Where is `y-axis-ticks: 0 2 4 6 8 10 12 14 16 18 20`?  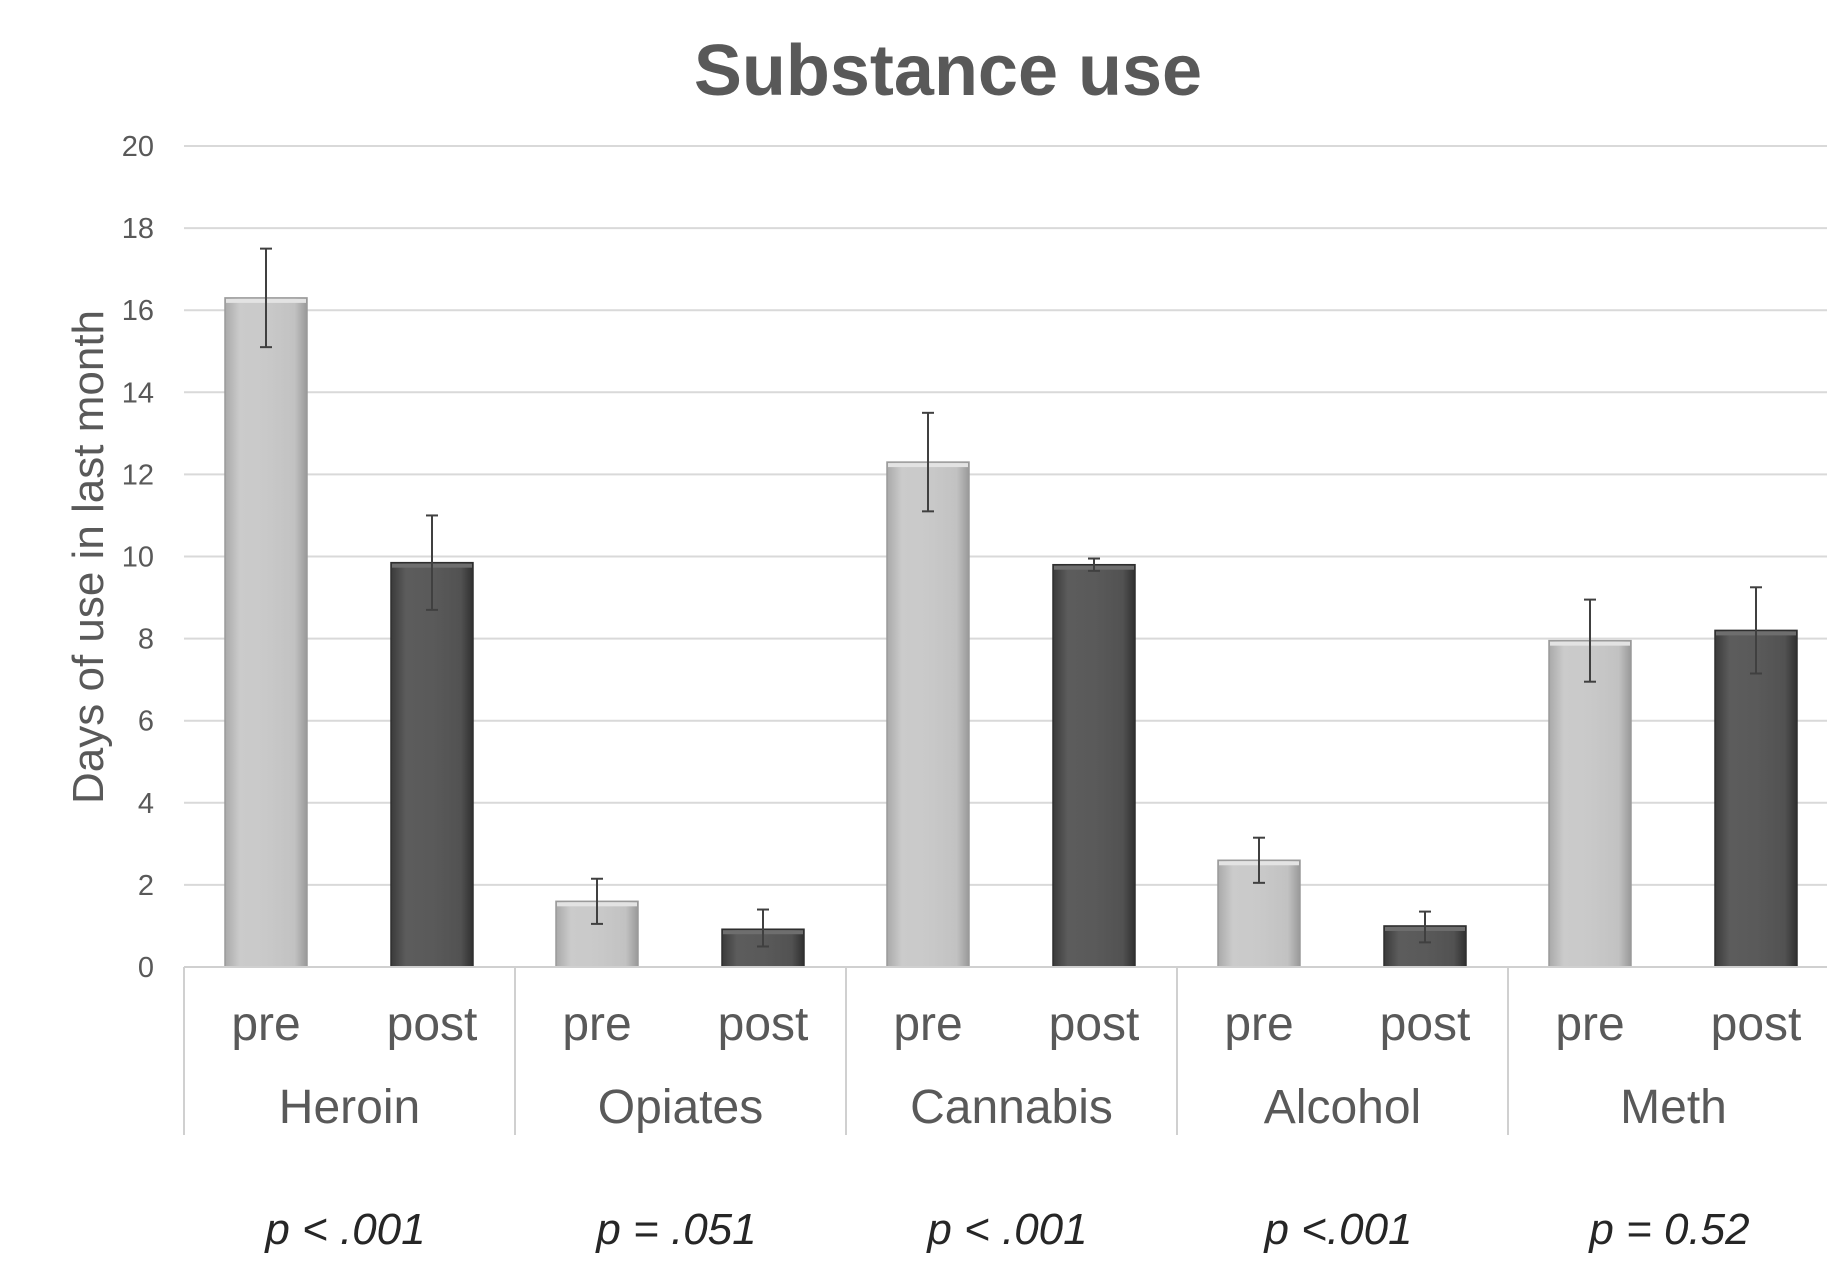 y-axis-ticks: 0 2 4 6 8 10 12 14 16 18 20 is located at coordinates (138, 557).